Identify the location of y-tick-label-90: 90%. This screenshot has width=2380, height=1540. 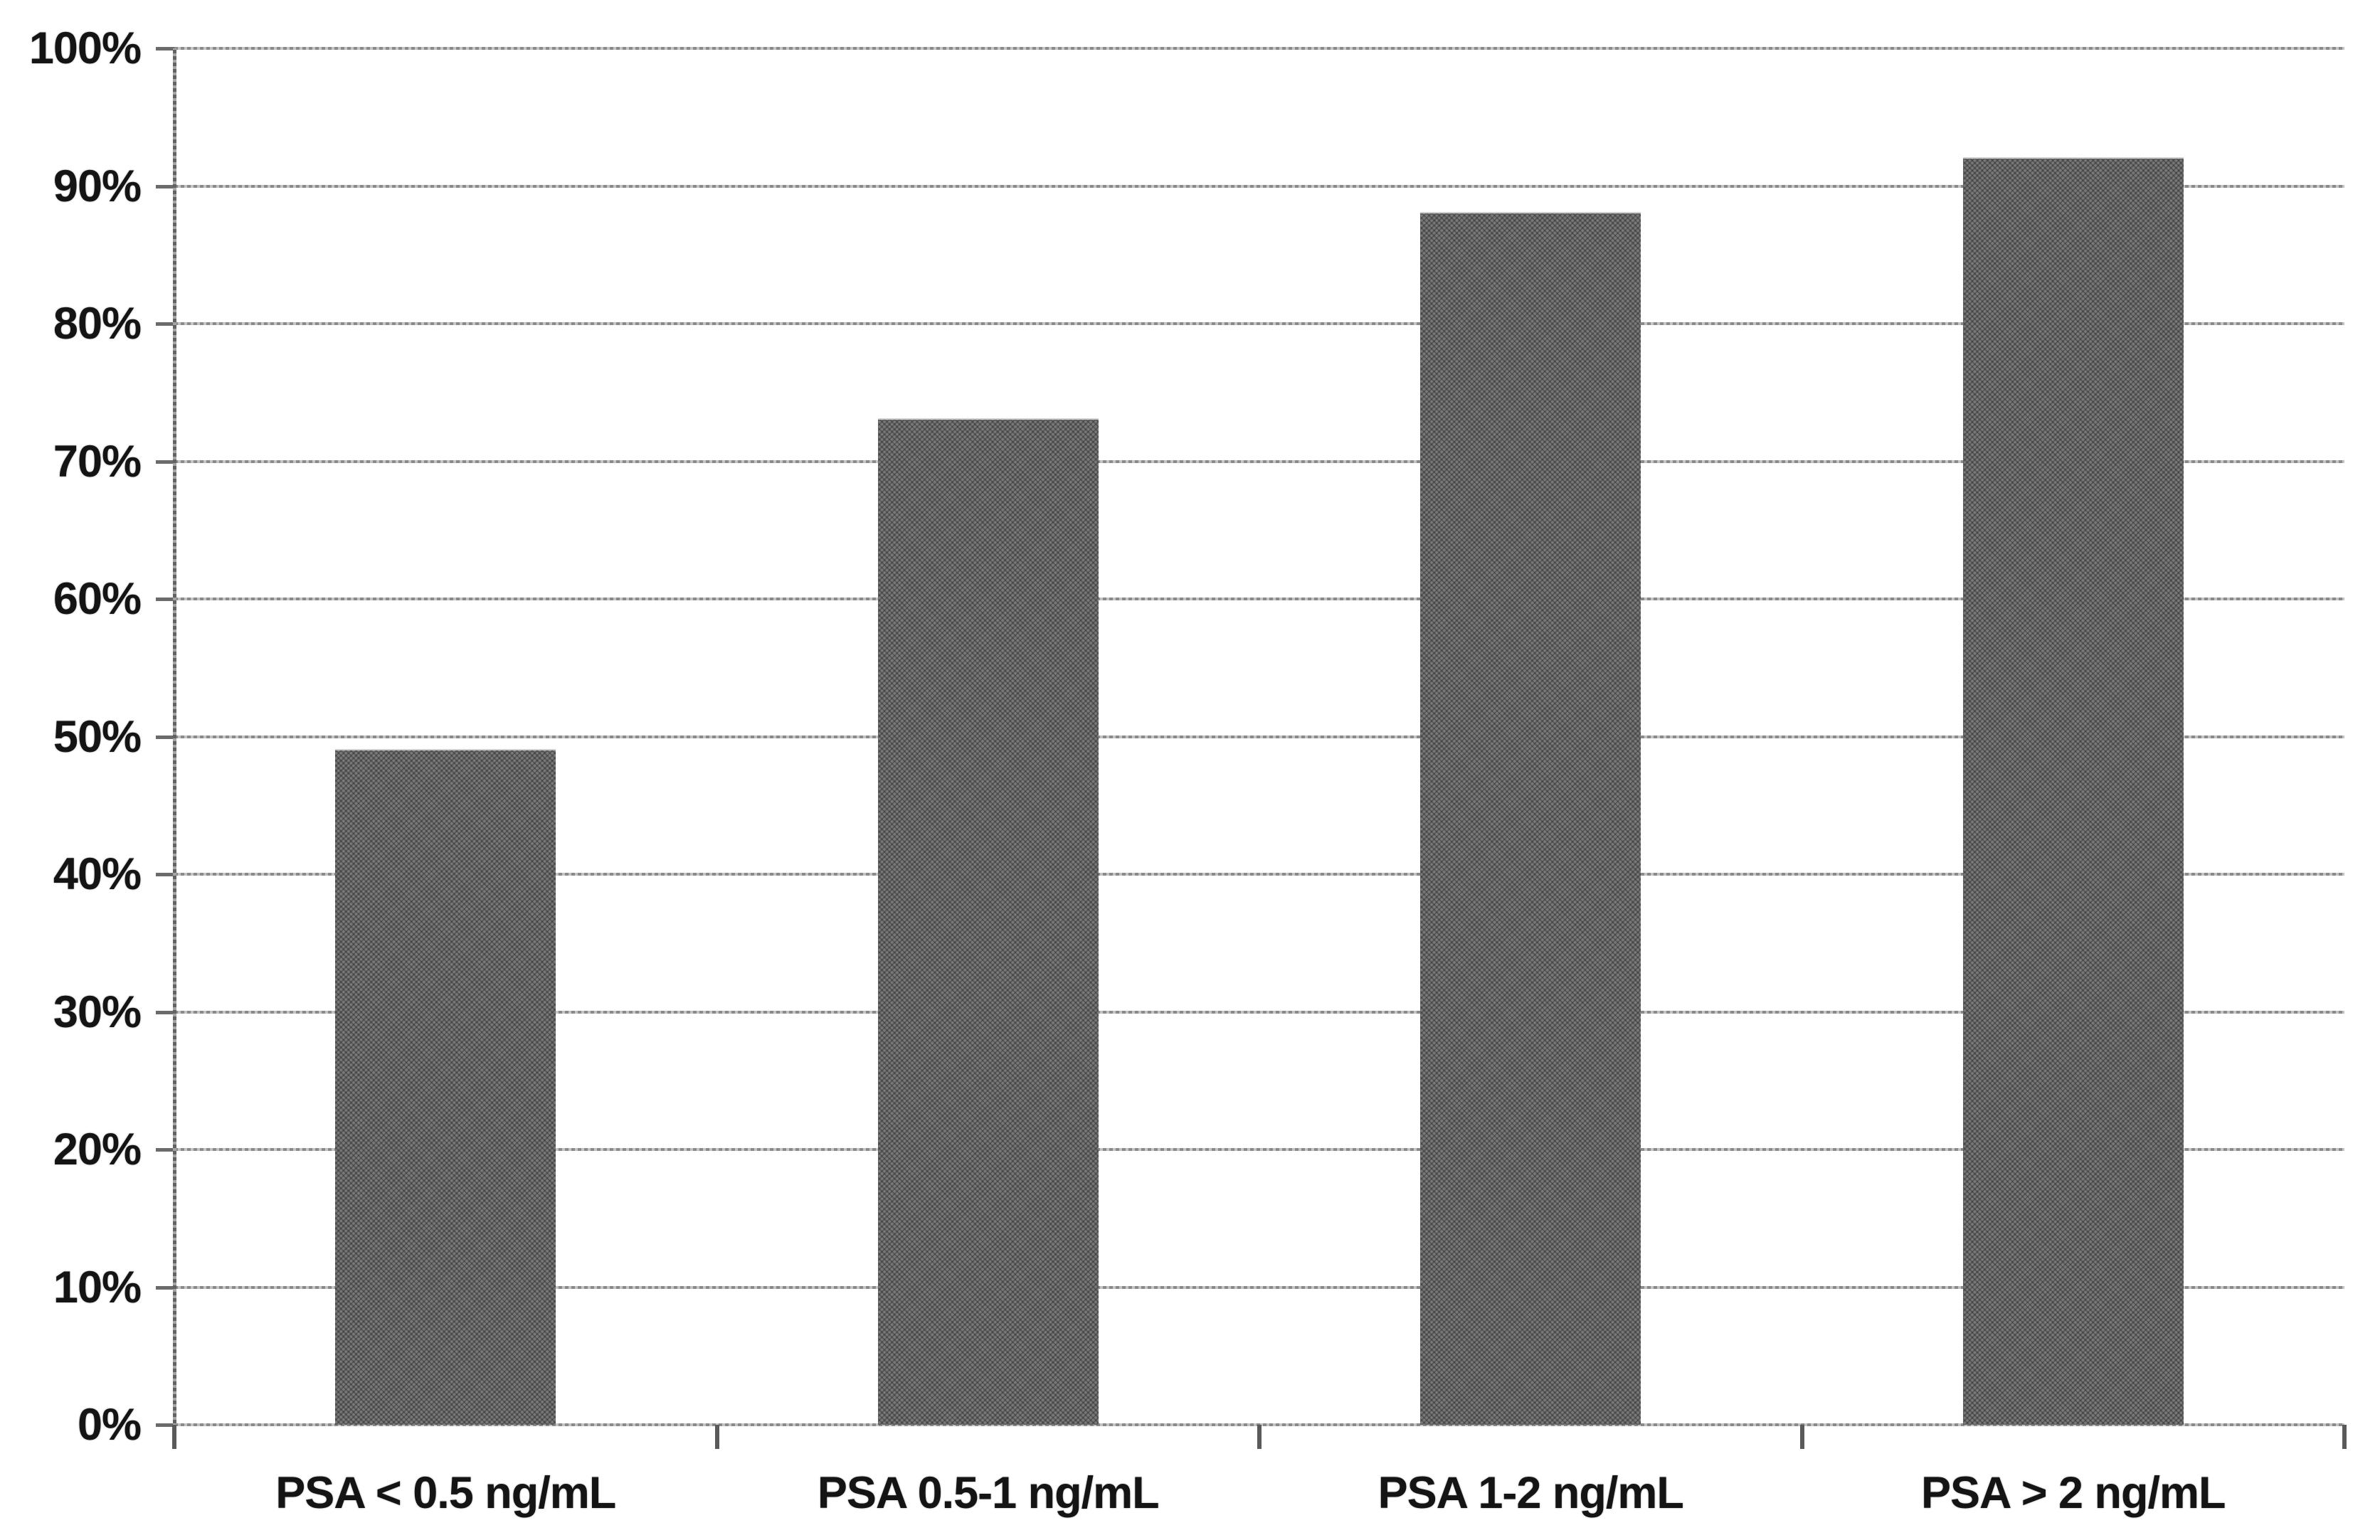
(97, 186).